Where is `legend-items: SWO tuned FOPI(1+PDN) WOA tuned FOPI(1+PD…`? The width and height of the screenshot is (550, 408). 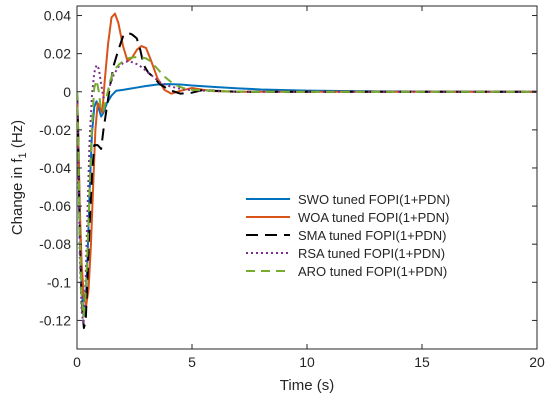
legend-items: SWO tuned FOPI(1+PDN) WOA tuned FOPI(1+PD… is located at coordinates (348, 235).